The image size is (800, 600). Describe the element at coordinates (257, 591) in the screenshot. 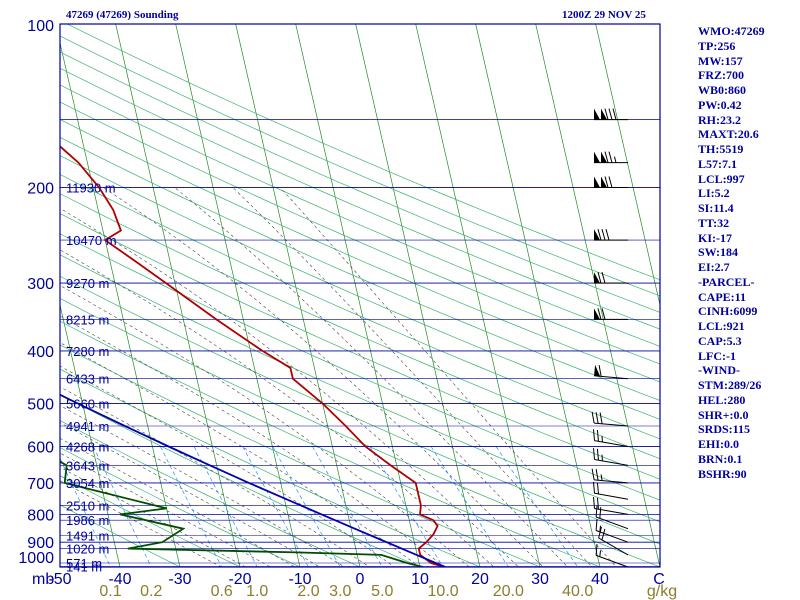

I see `mixing-ratio-label: 1.0` at that location.